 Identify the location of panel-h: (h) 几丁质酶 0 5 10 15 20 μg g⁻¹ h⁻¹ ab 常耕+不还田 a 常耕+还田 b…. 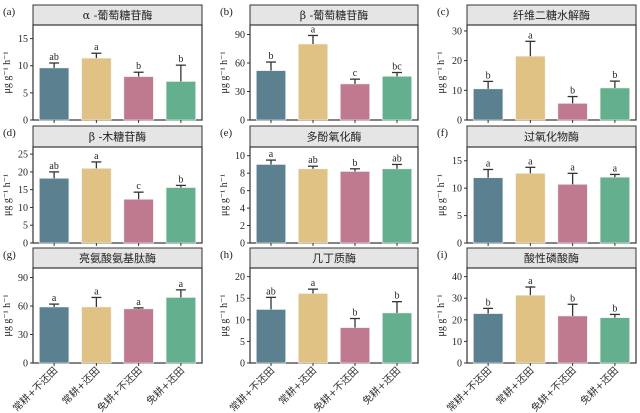
(319, 330).